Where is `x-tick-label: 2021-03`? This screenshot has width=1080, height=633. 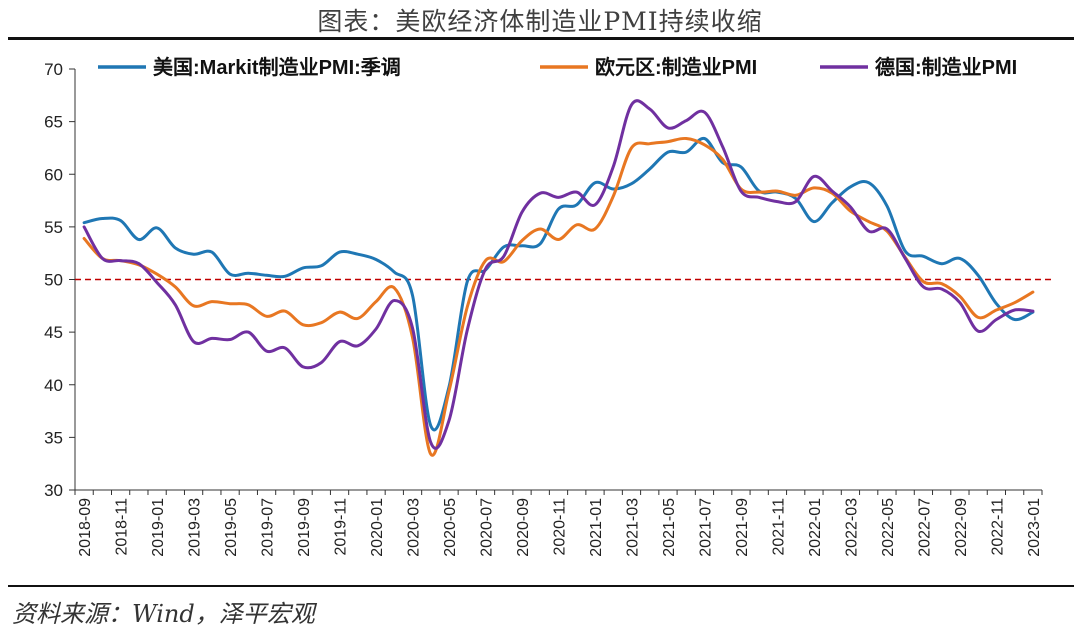 x-tick-label: 2021-03 is located at coordinates (632, 527).